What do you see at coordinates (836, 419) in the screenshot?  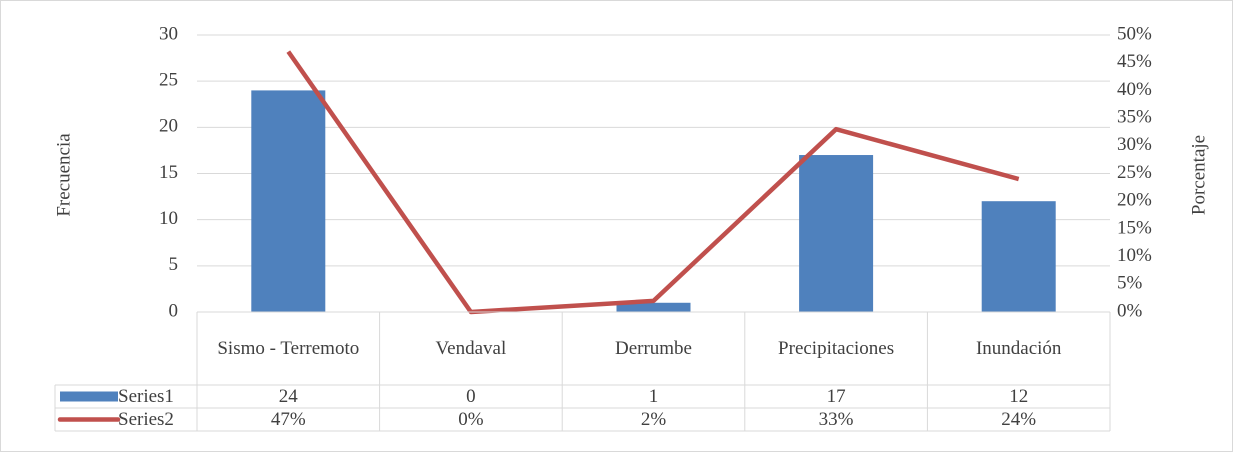 I see `table-value: 33%` at bounding box center [836, 419].